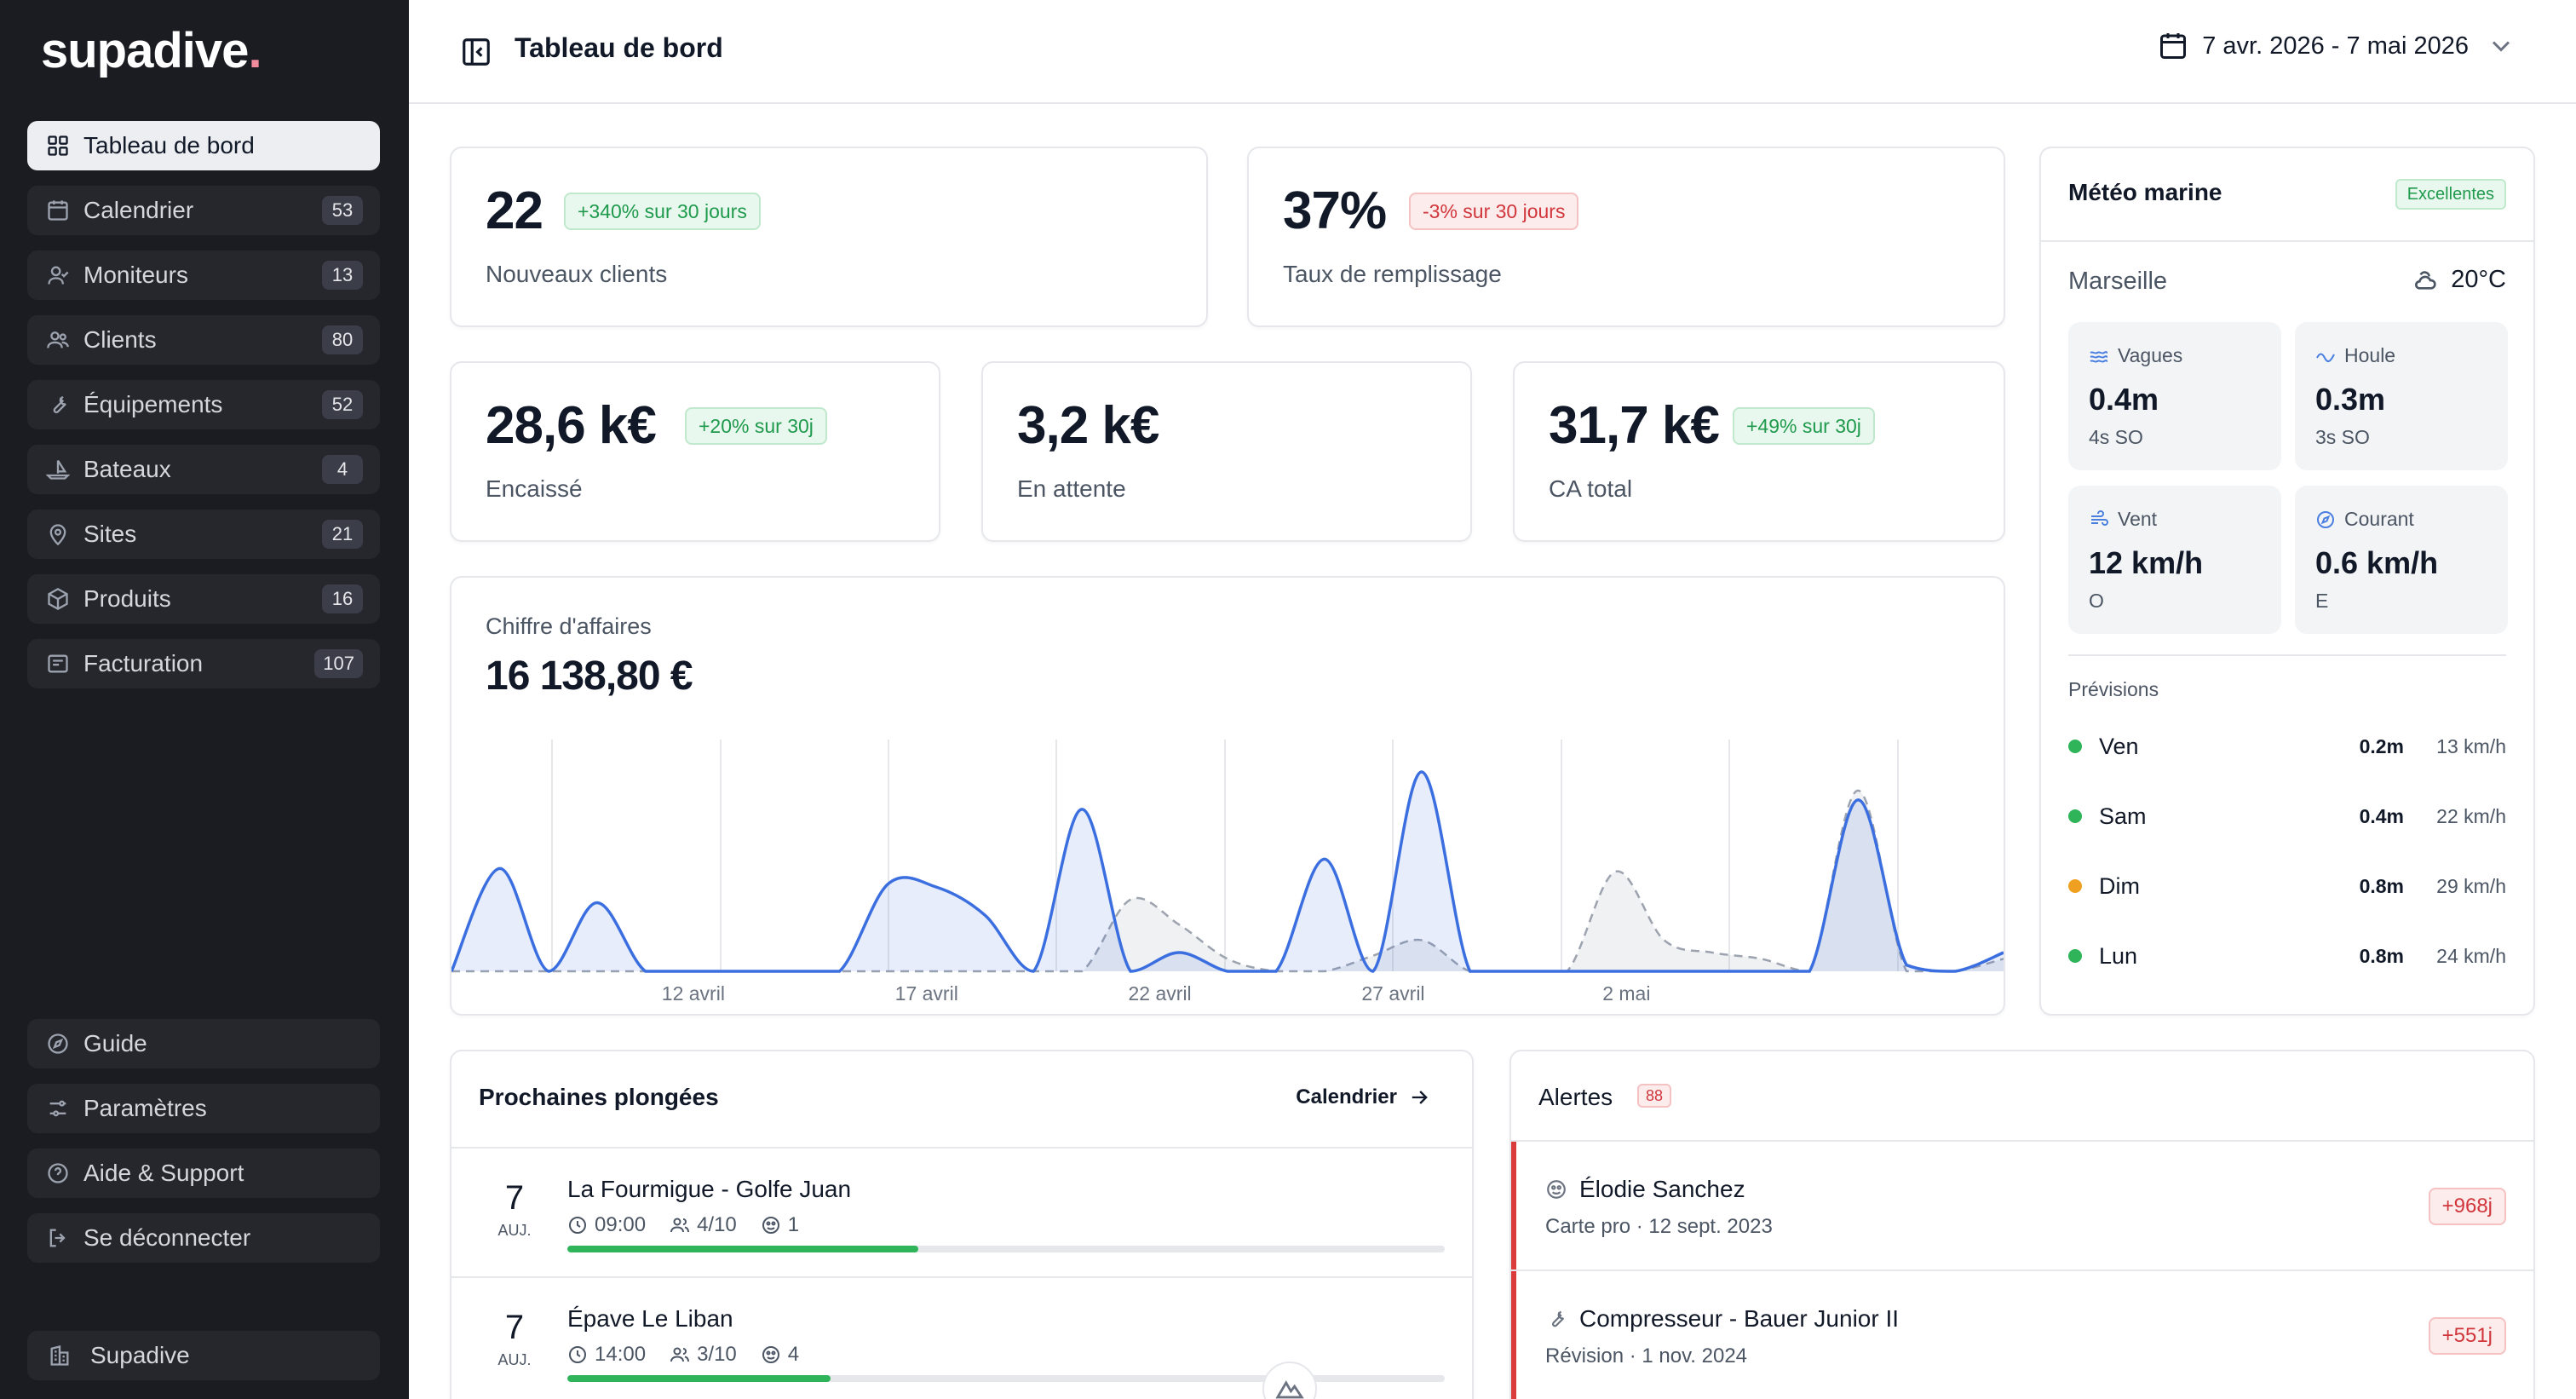 The height and width of the screenshot is (1399, 2576). I want to click on forecast-row: Dim 0.8m 29 km/h, so click(2287, 886).